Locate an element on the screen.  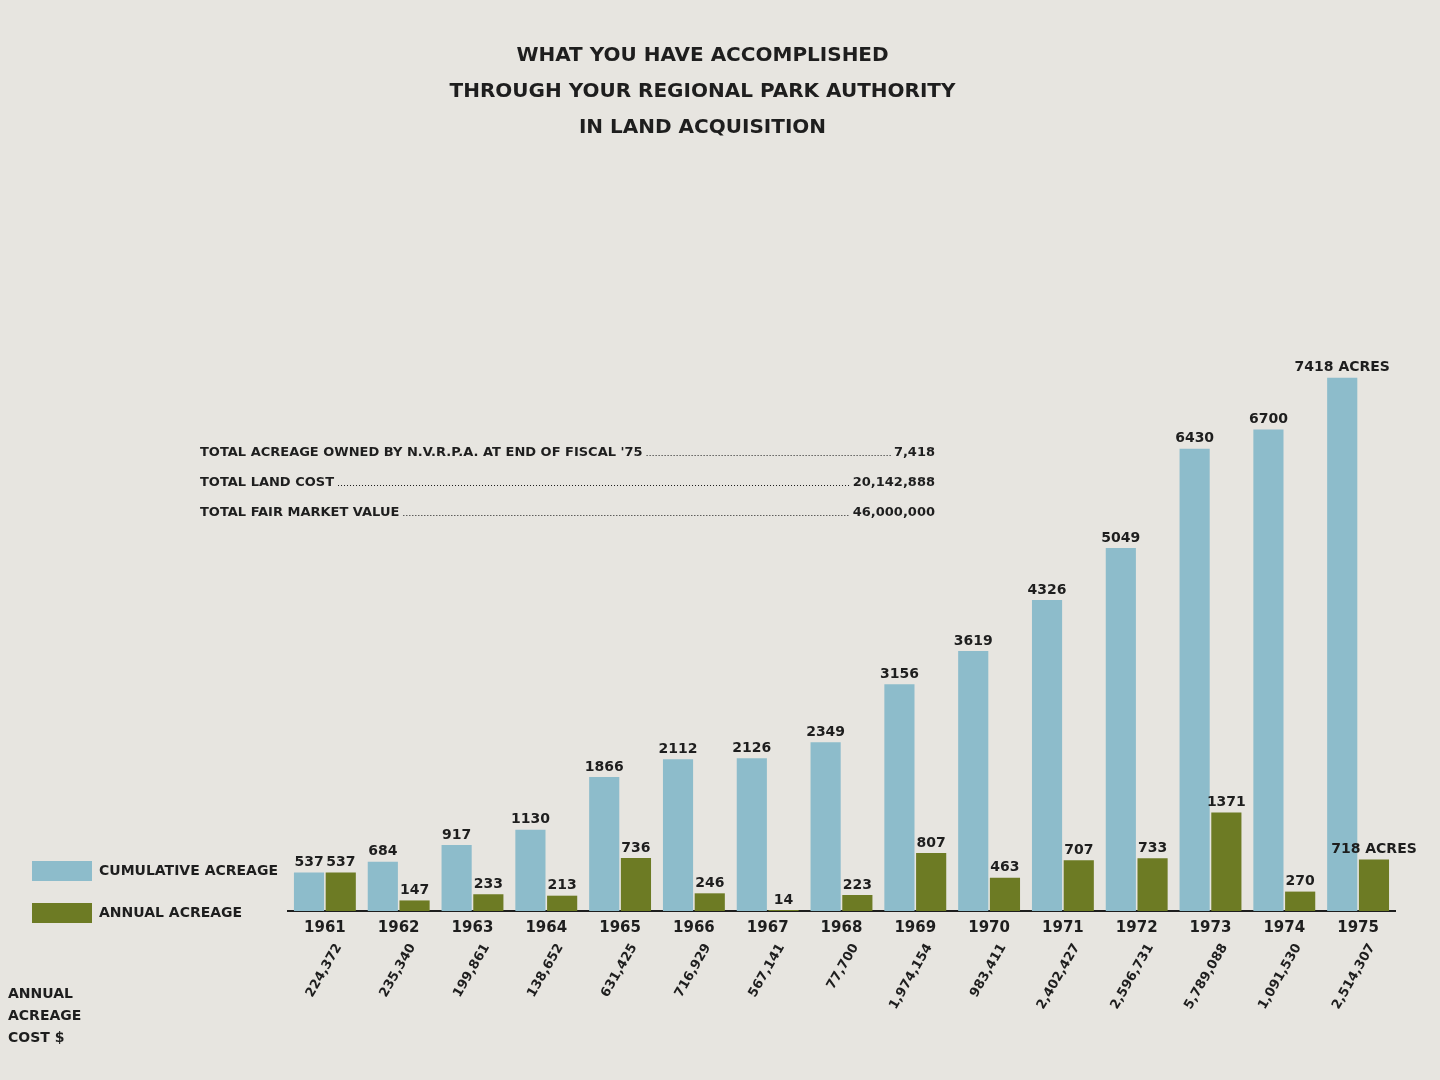
x-tick-label: 1975 is located at coordinates (1358, 926).